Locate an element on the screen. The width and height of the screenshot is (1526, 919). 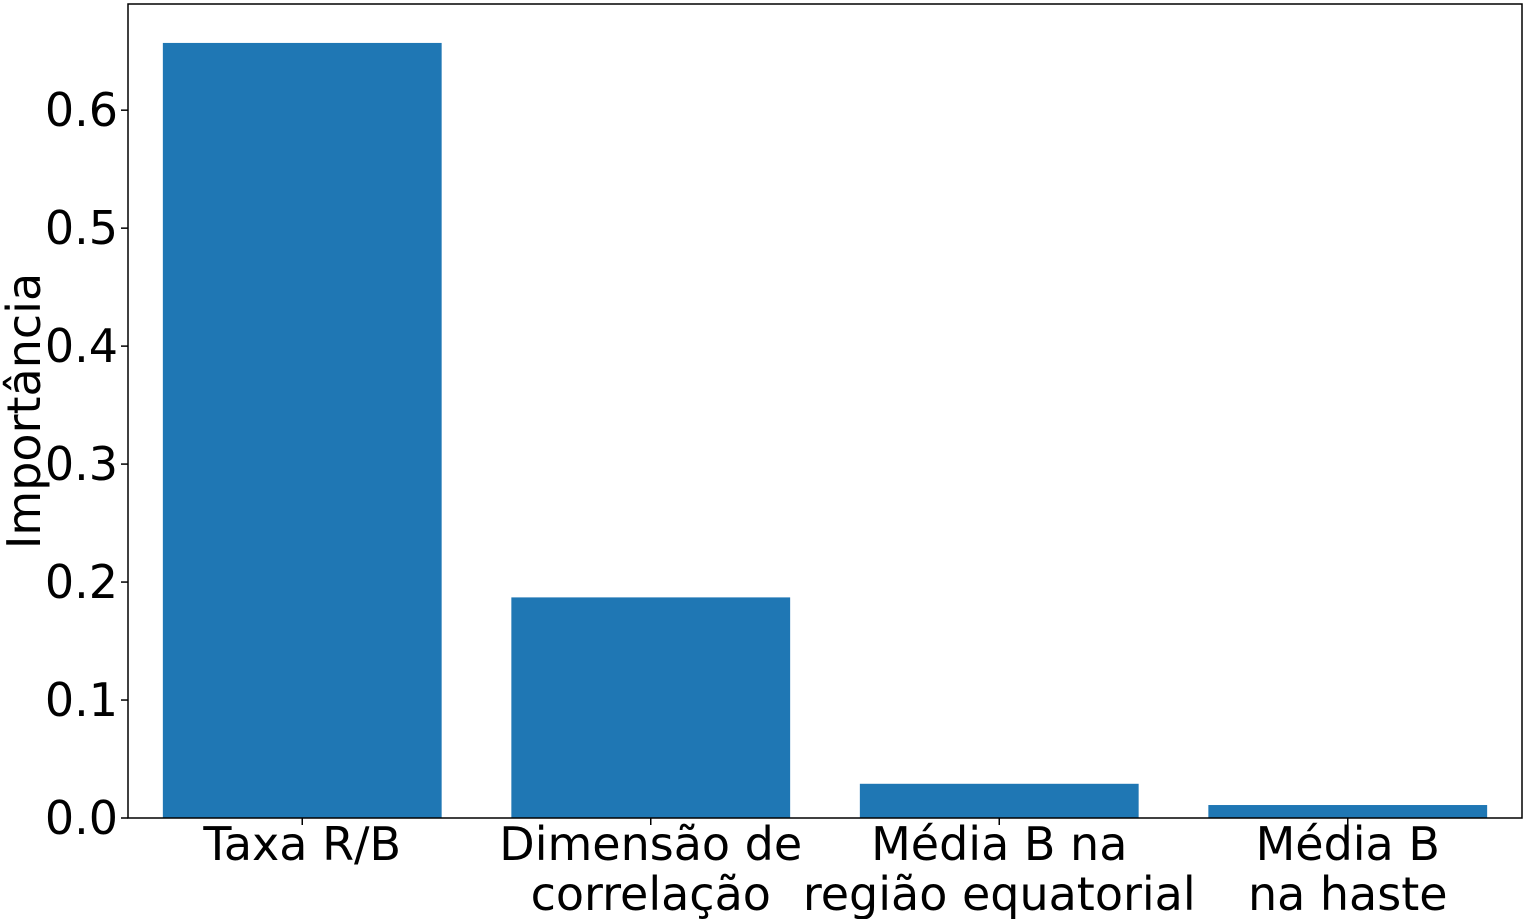
x-tick-label: Média B na região equatorial is located at coordinates (999, 868).